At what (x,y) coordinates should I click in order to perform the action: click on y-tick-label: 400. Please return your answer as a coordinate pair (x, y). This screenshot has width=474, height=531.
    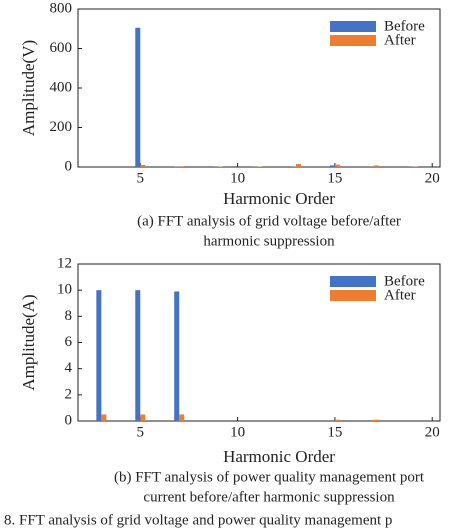
    Looking at the image, I should click on (61, 87).